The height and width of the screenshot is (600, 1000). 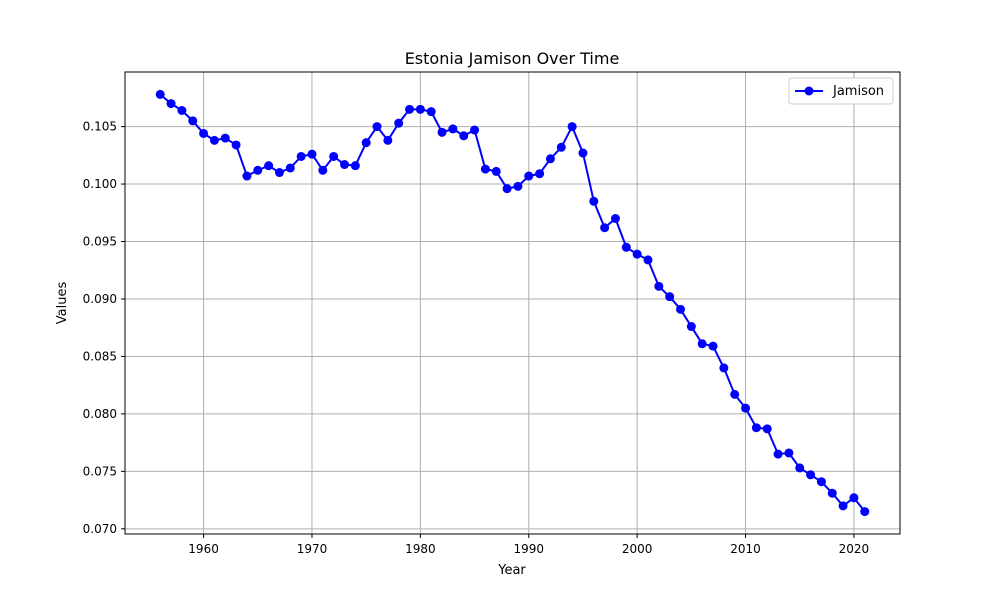 I want to click on legend: Jamison, so click(x=841, y=91).